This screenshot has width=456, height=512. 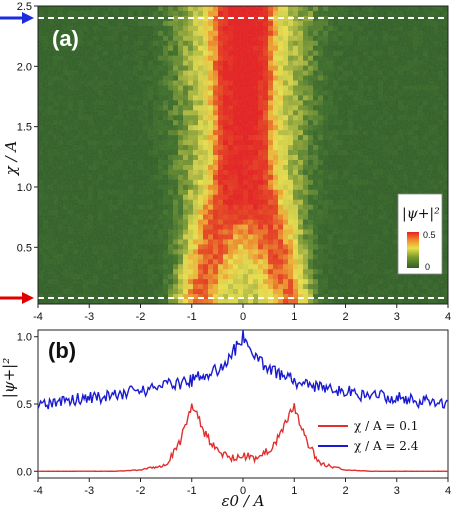 I want to click on colorbar-box, so click(x=420, y=234).